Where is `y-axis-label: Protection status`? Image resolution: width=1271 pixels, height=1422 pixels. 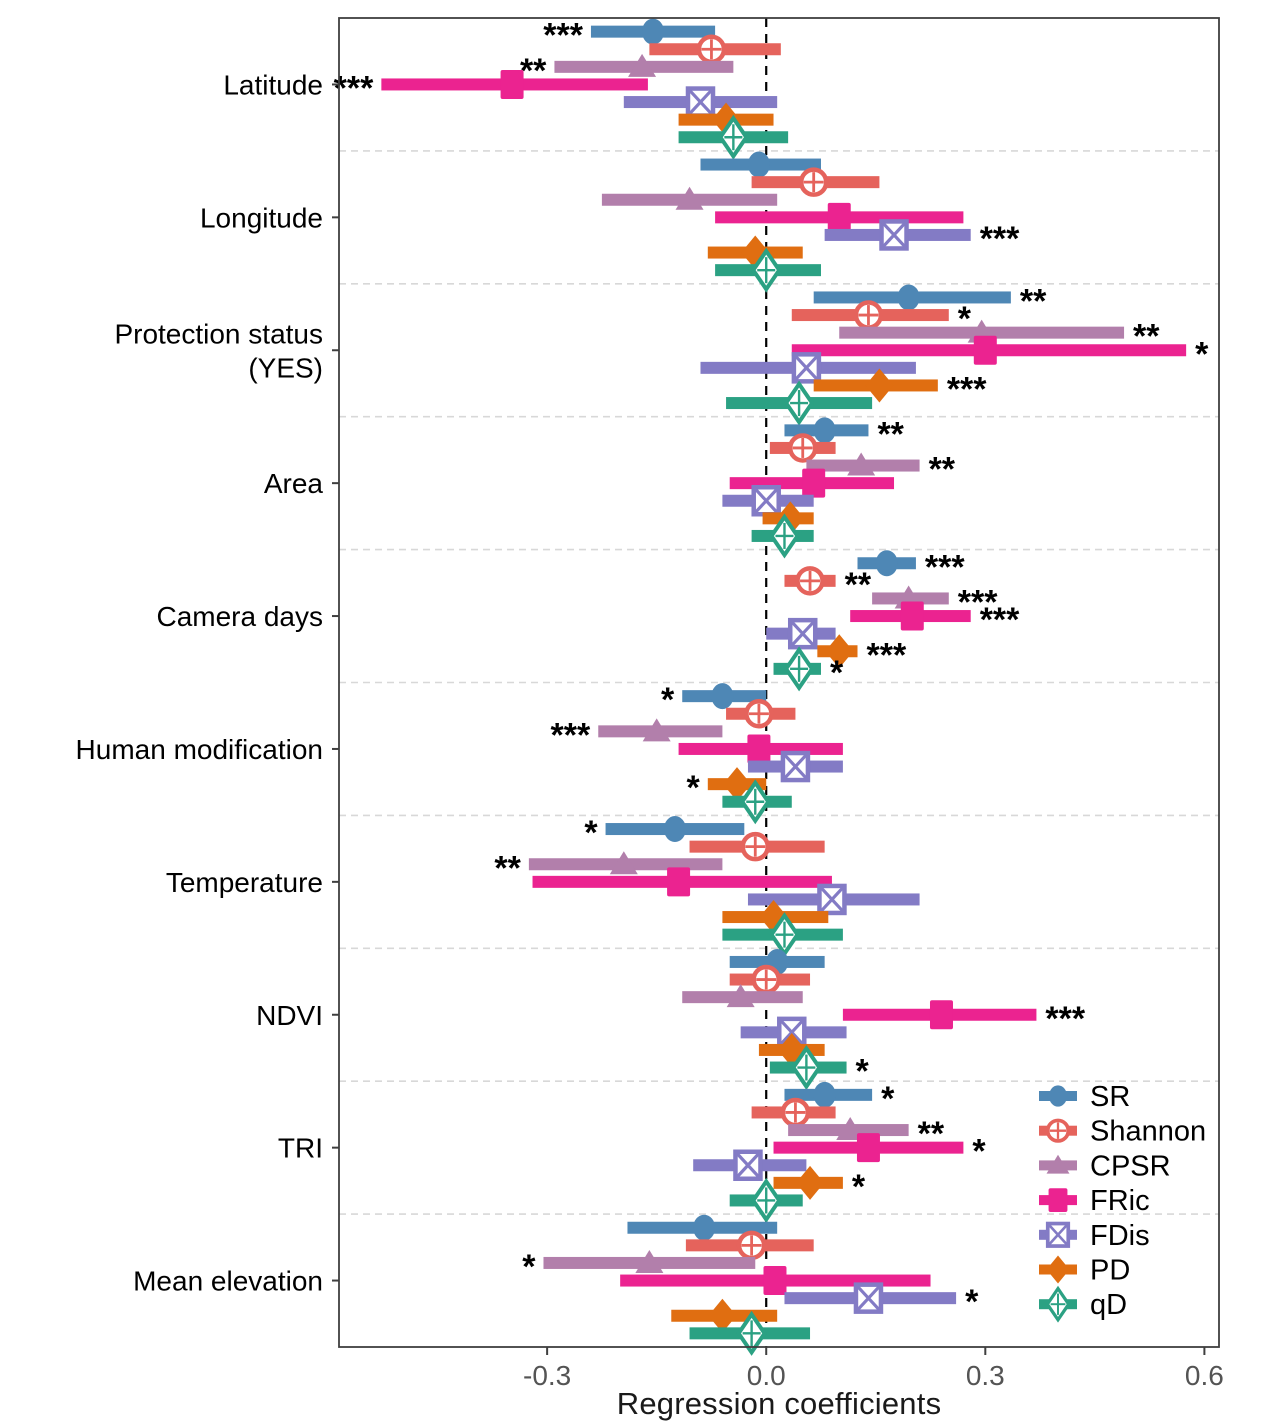
y-axis-label: Protection status is located at coordinates (218, 333).